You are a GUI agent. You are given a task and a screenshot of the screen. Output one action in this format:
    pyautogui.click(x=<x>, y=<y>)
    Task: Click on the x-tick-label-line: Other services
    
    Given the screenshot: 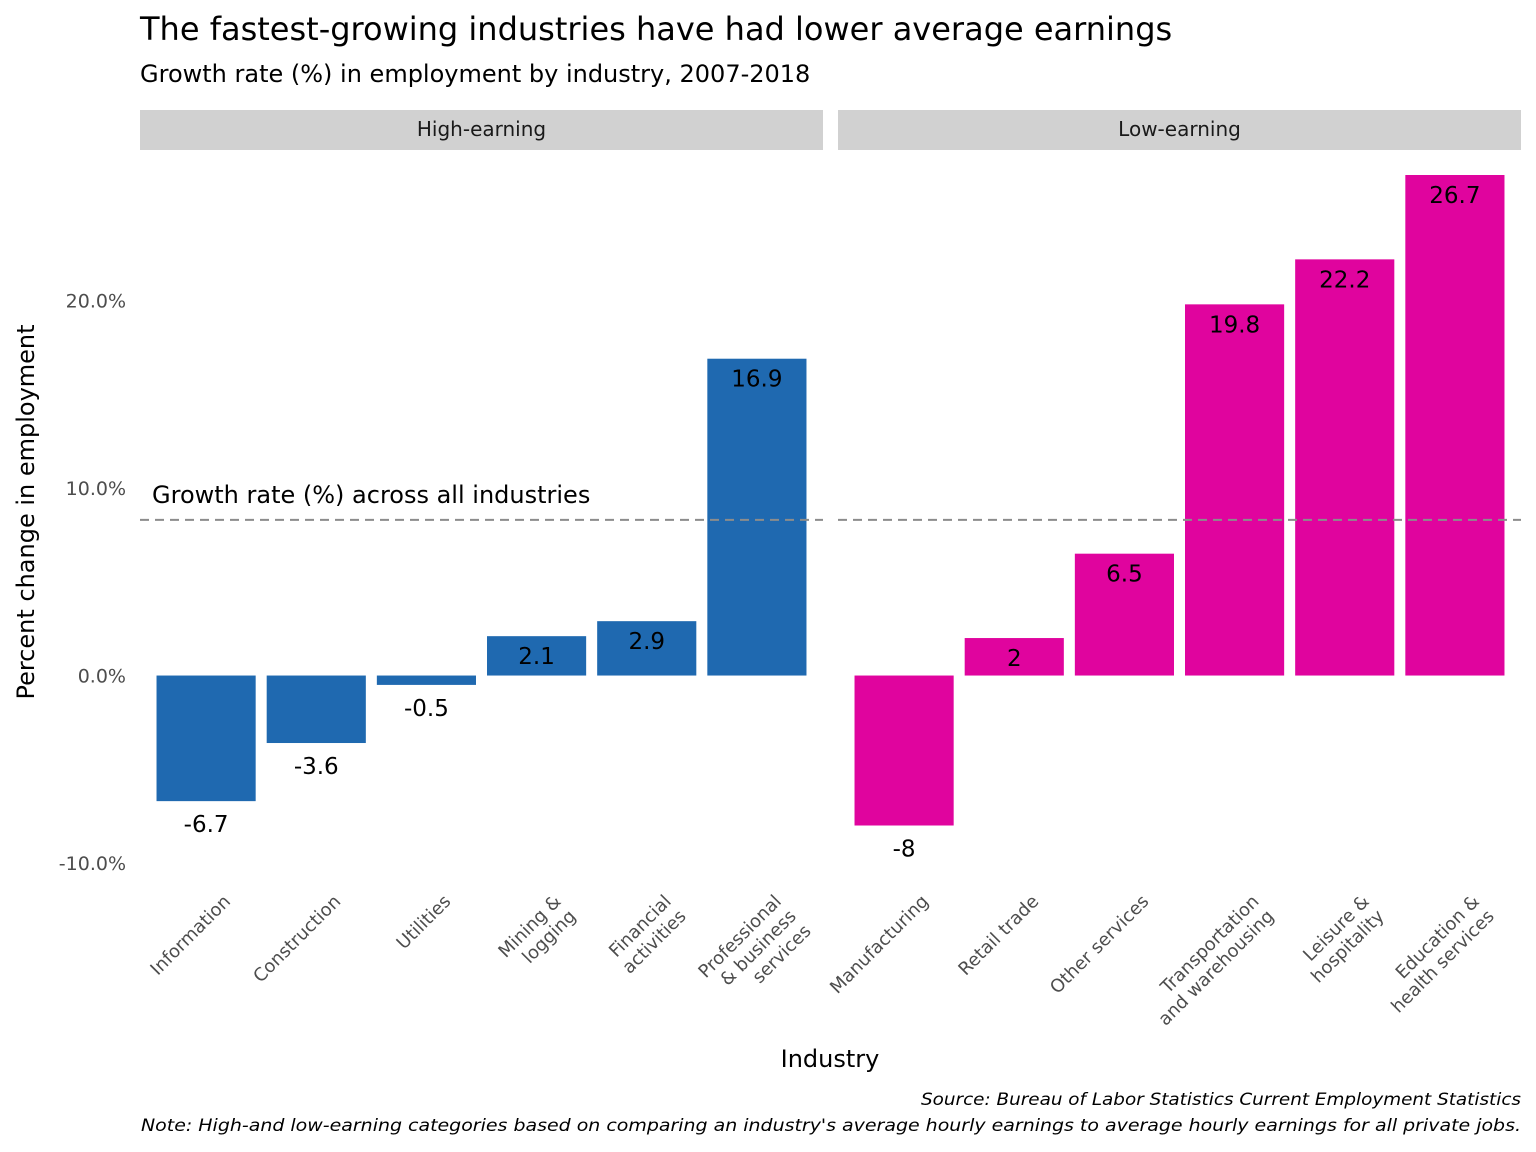 What is the action you would take?
    pyautogui.click(x=1099, y=944)
    